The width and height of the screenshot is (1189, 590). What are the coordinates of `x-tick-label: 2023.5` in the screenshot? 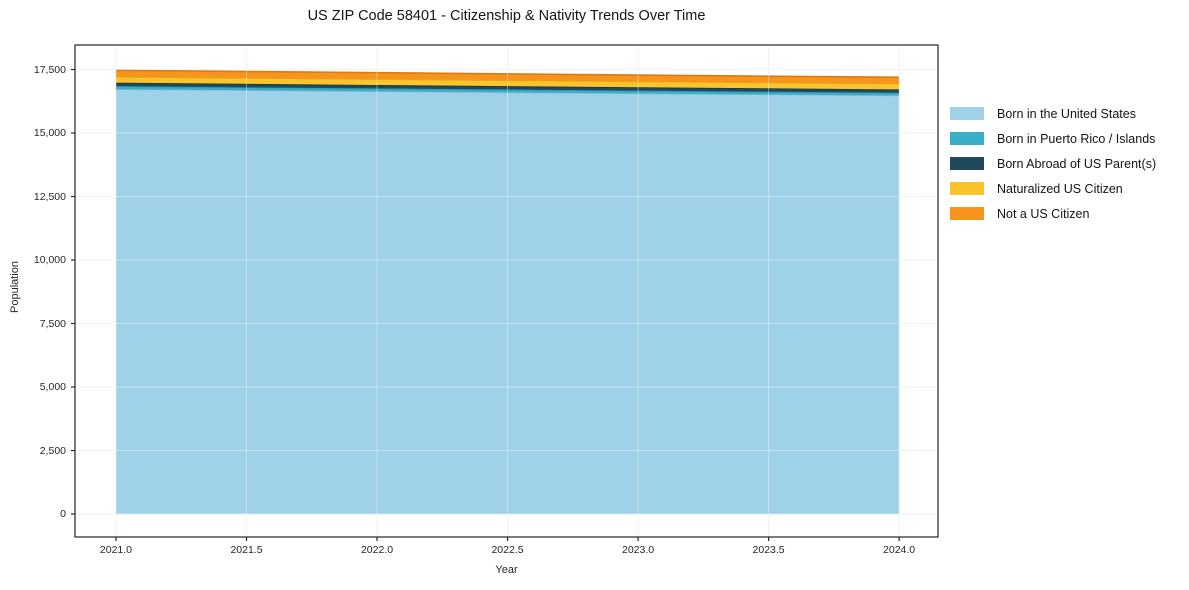 It's located at (768, 550).